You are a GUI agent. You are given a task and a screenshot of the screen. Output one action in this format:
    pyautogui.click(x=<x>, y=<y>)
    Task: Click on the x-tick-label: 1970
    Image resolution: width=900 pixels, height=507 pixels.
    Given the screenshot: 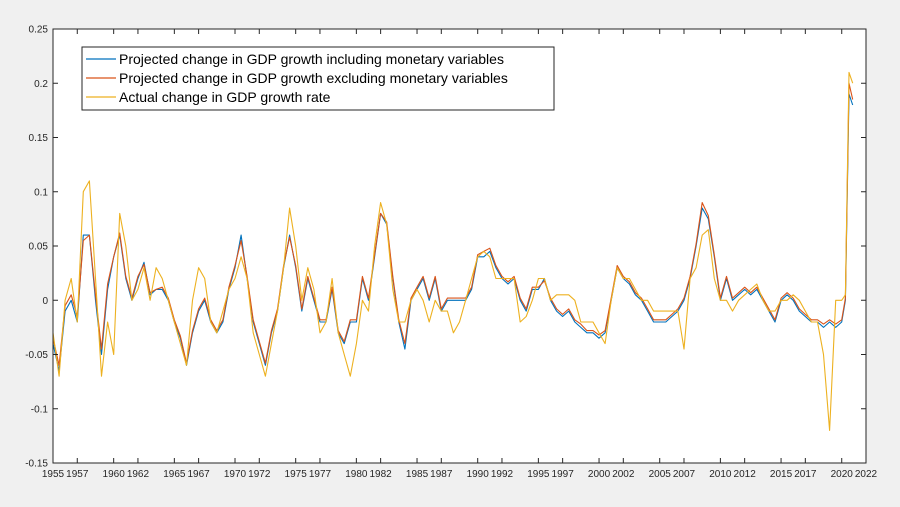 What is the action you would take?
    pyautogui.click(x=235, y=474)
    